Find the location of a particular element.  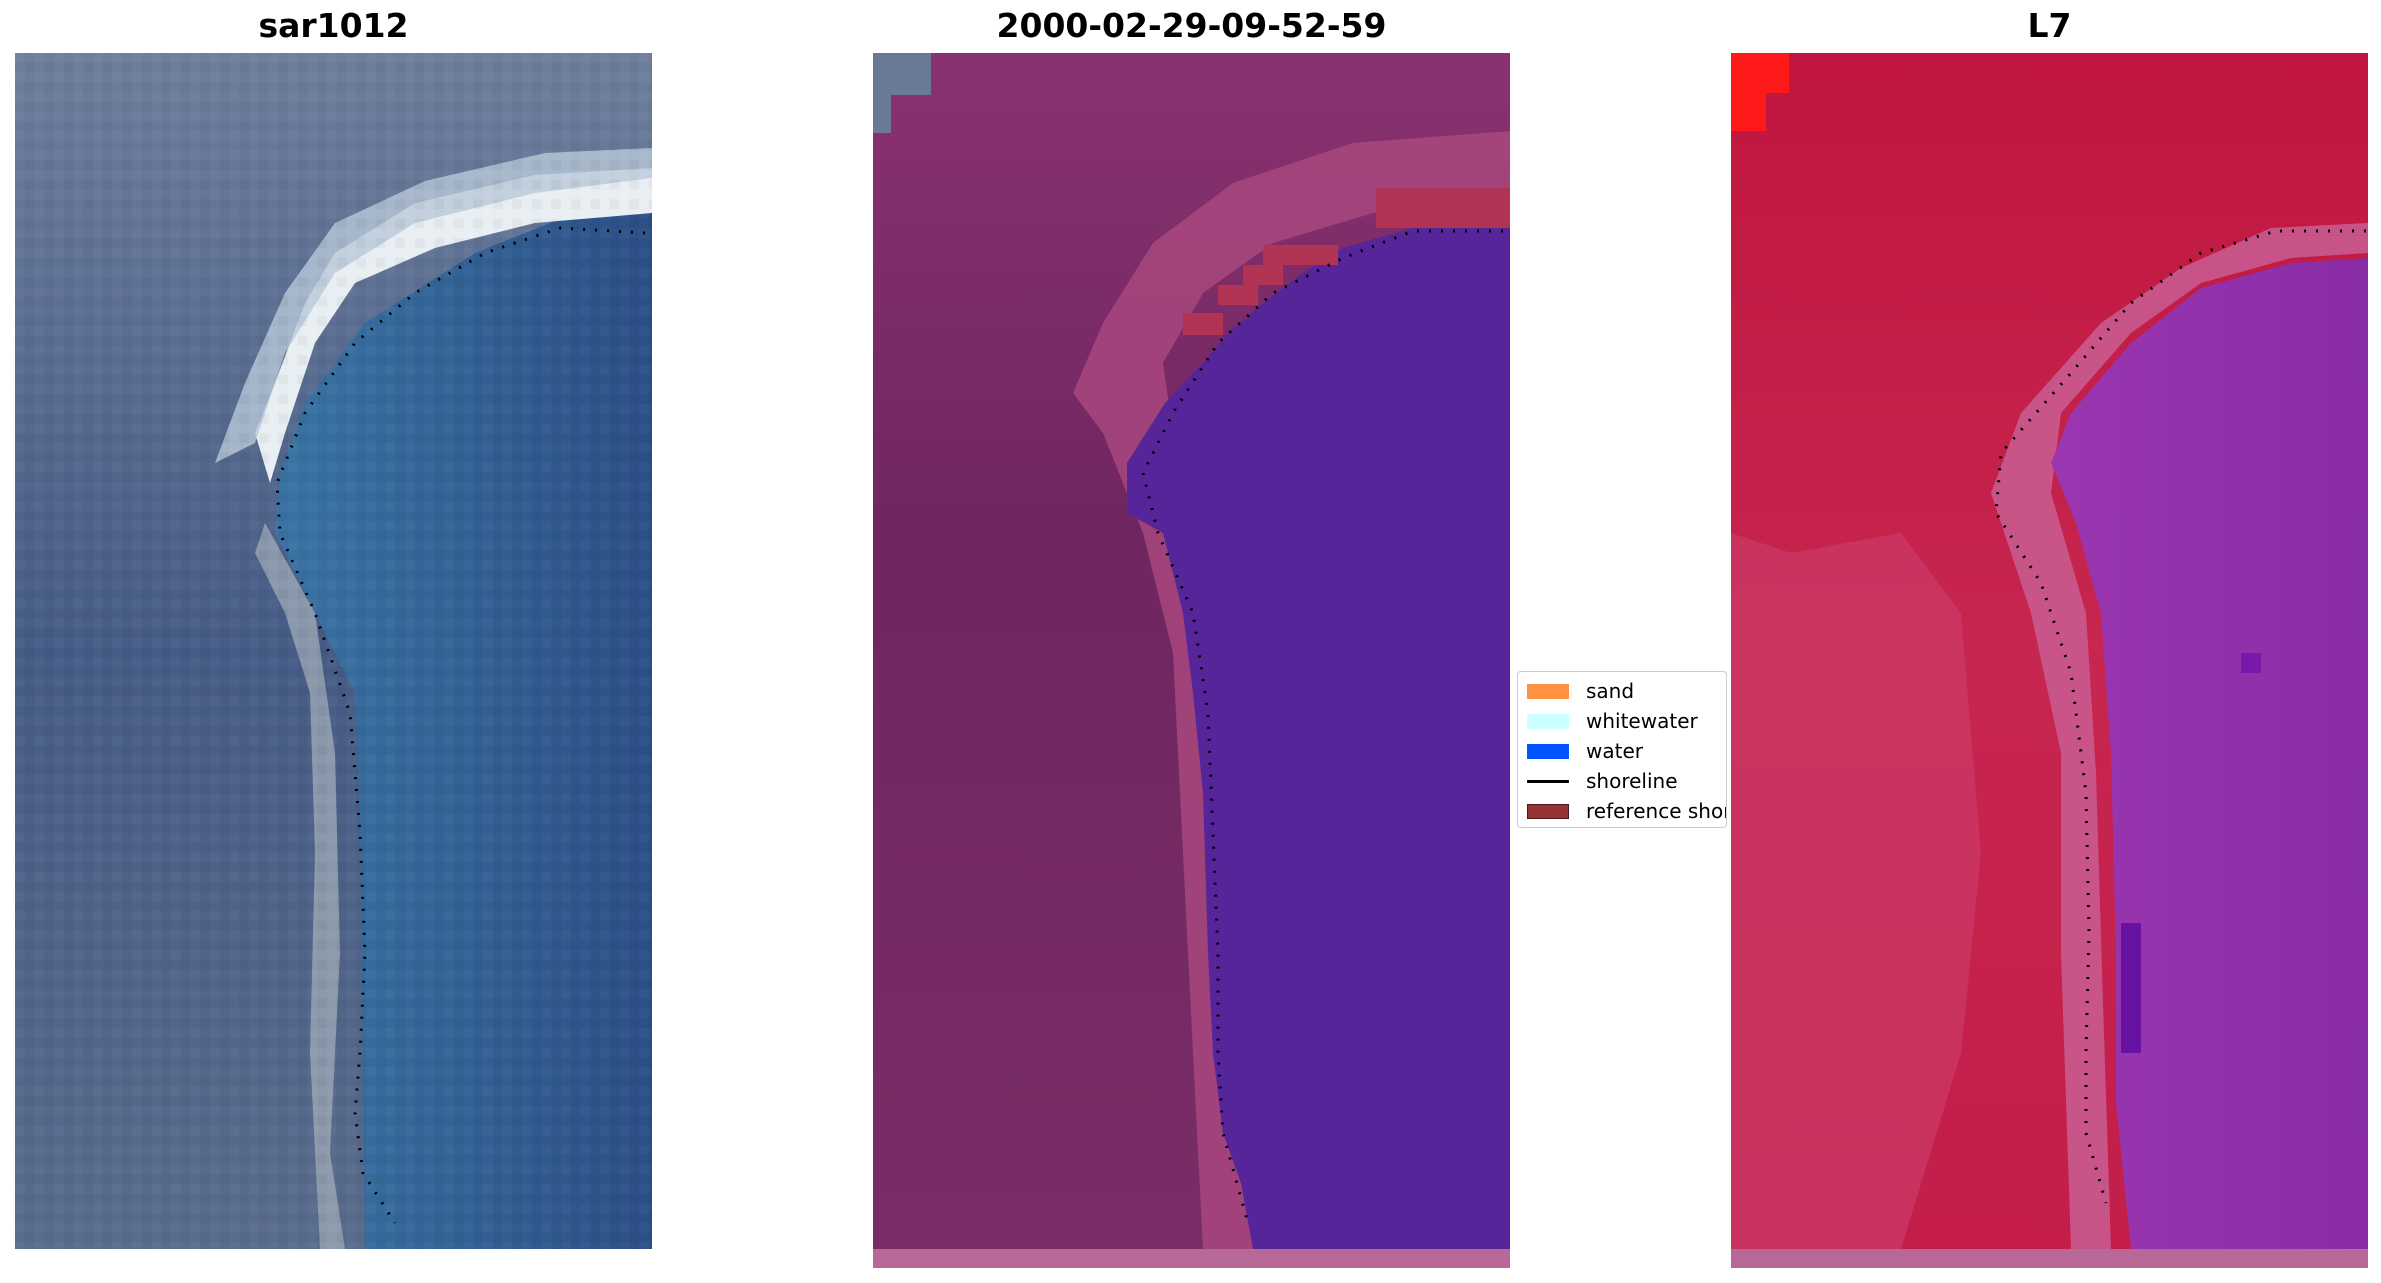

legend-item-shoreline: shoreline is located at coordinates (1602, 781).